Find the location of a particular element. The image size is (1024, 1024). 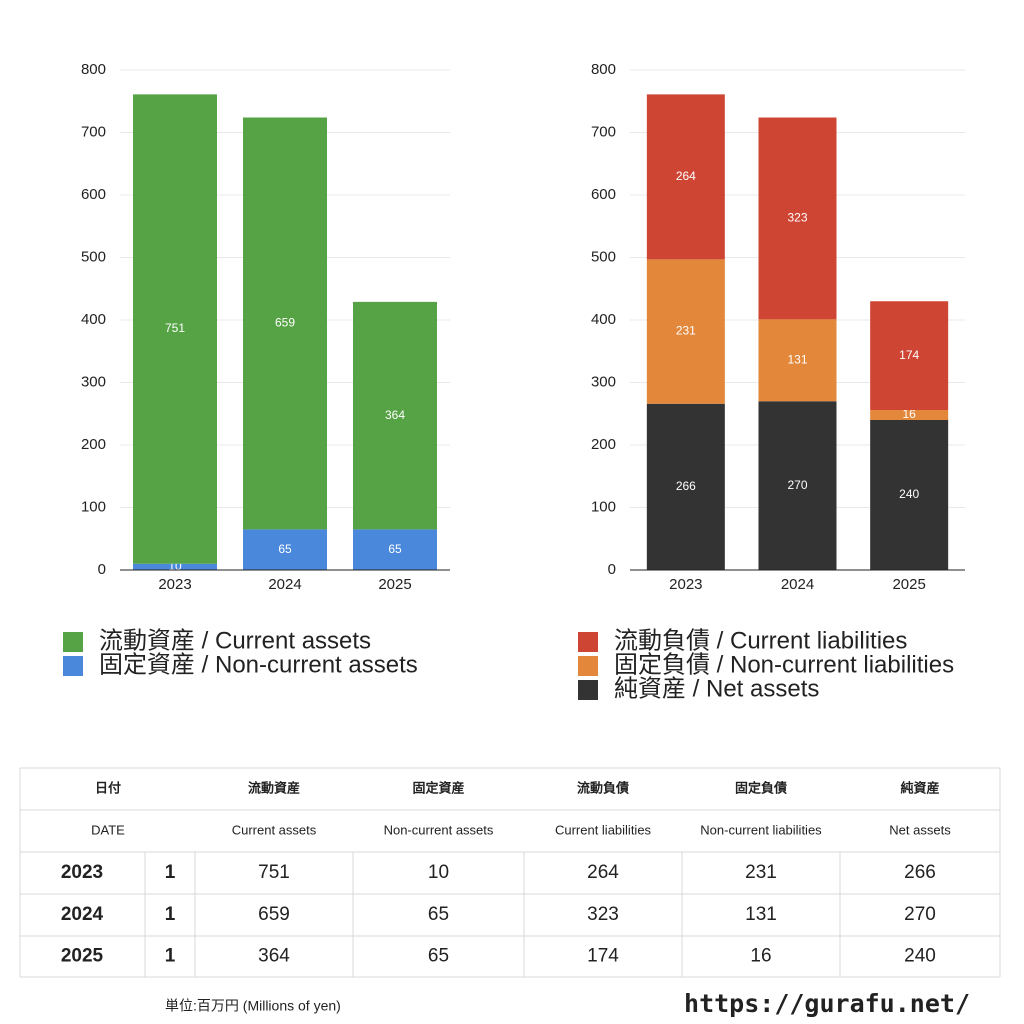

data-label: 364 is located at coordinates (395, 415).